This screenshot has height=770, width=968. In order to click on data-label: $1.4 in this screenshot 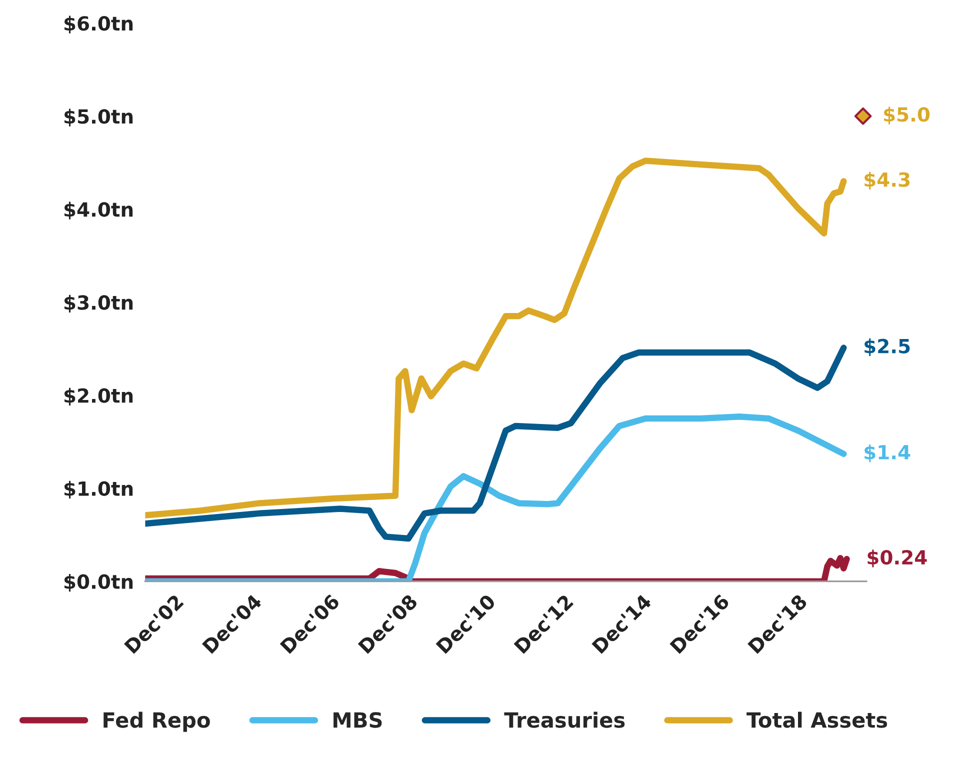, I will do `click(887, 453)`.